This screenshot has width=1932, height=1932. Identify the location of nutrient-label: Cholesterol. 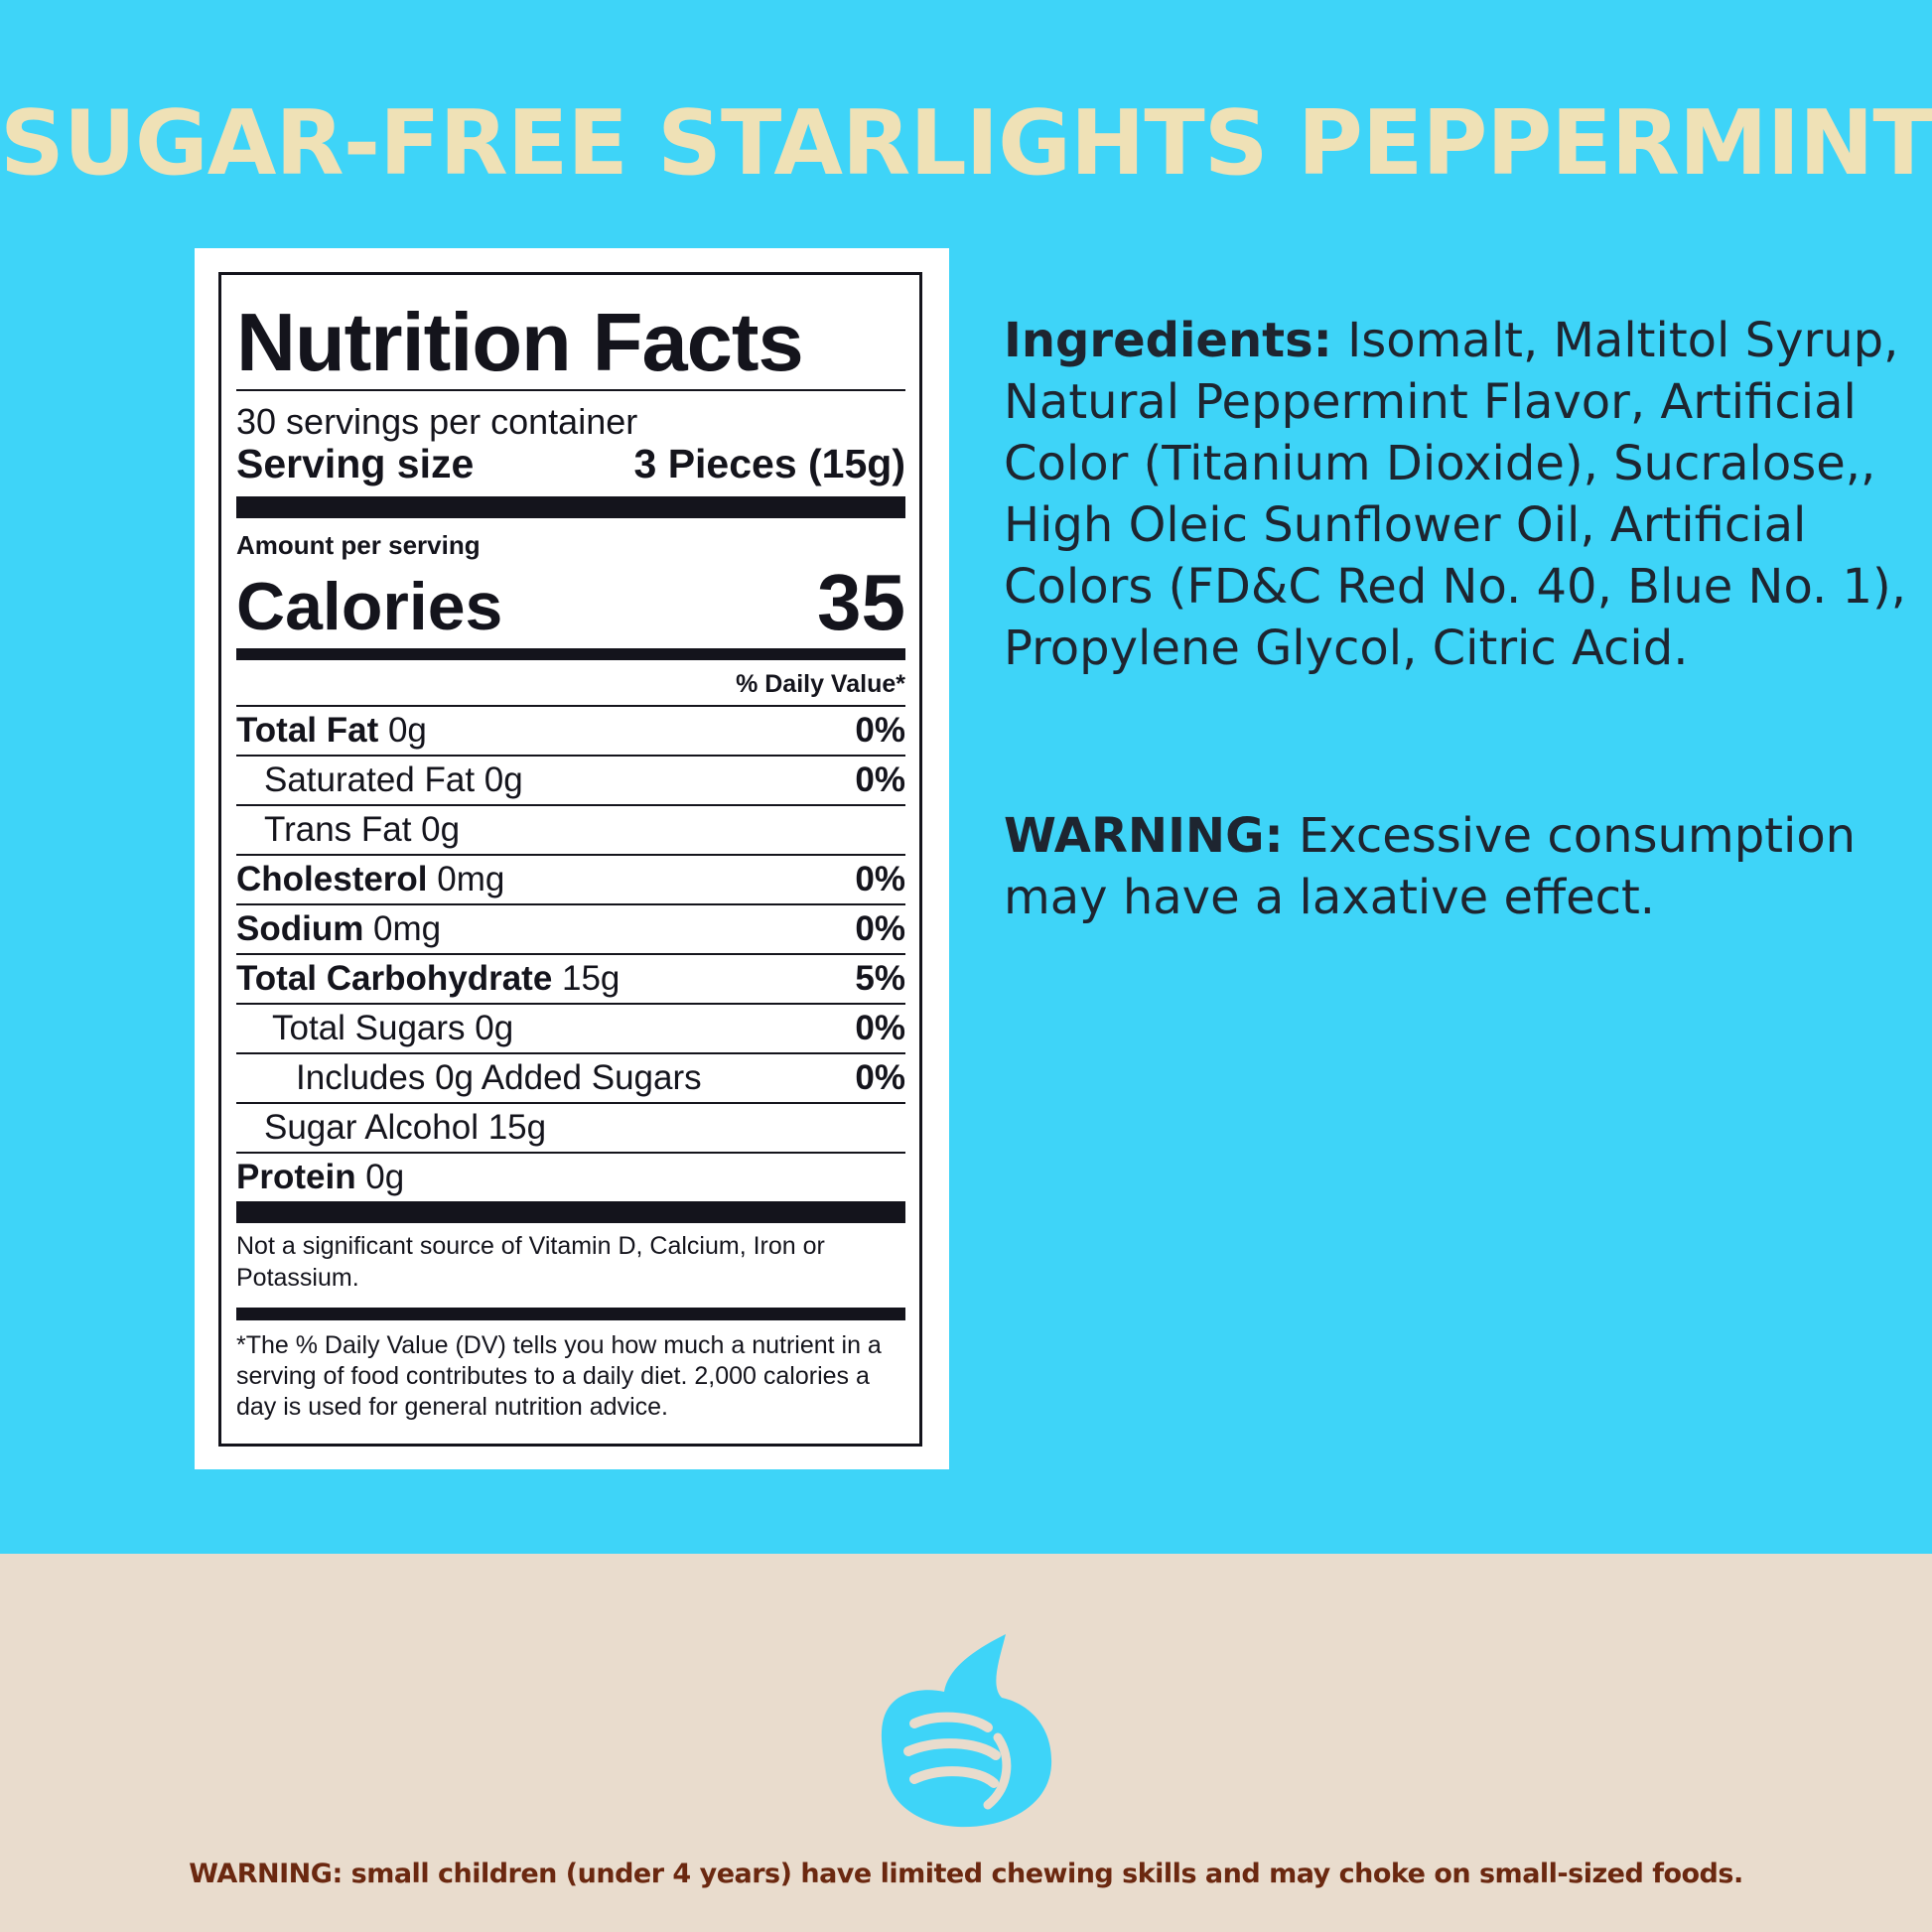
(332, 880).